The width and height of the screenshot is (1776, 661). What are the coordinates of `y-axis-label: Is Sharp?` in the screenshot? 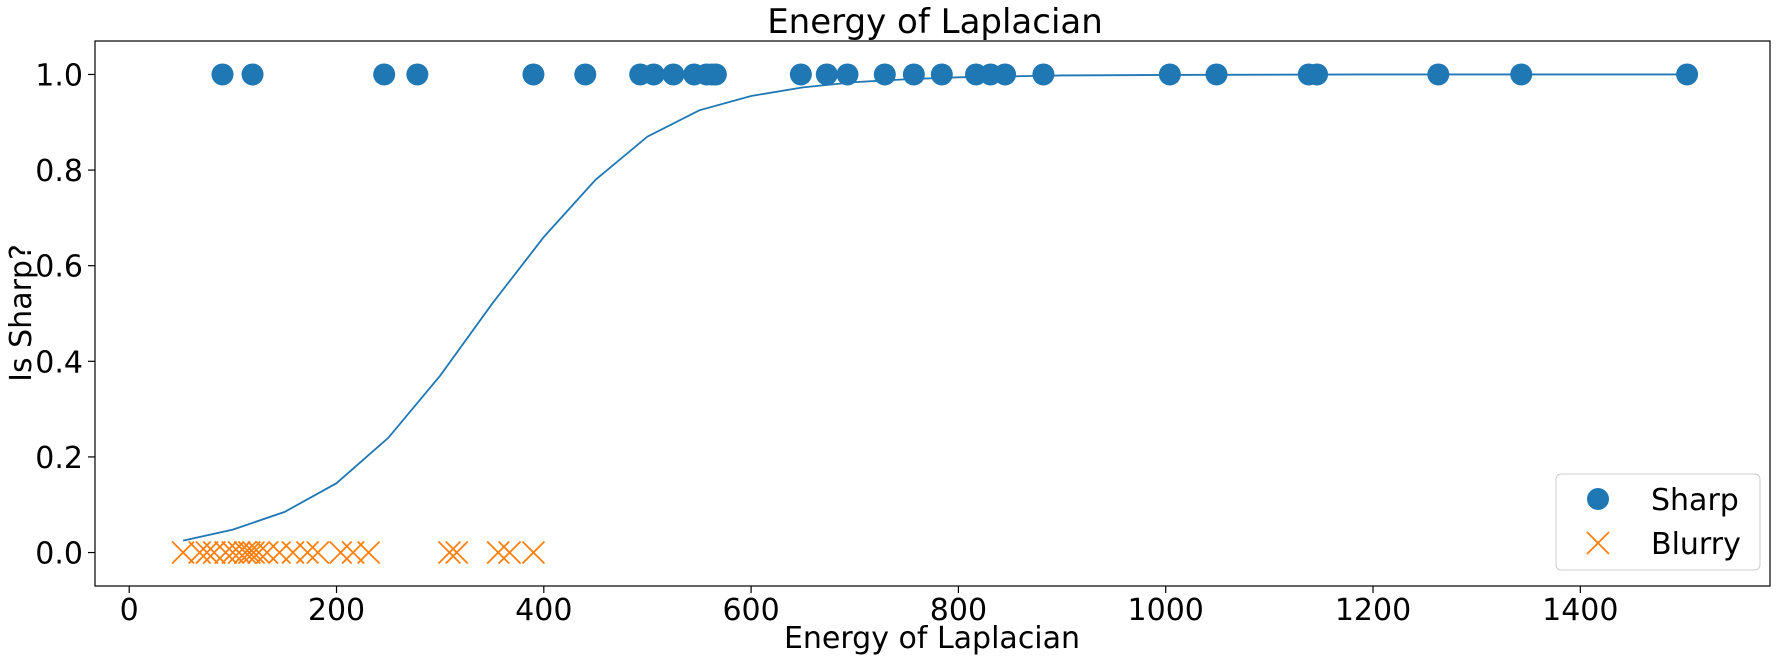 It's located at (21, 313).